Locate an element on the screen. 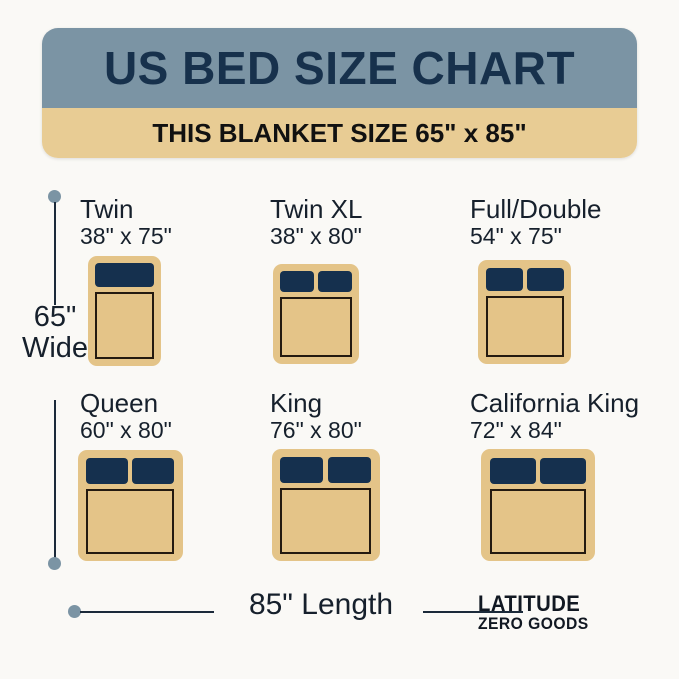  width-axis-value: 65" is located at coordinates (55, 317).